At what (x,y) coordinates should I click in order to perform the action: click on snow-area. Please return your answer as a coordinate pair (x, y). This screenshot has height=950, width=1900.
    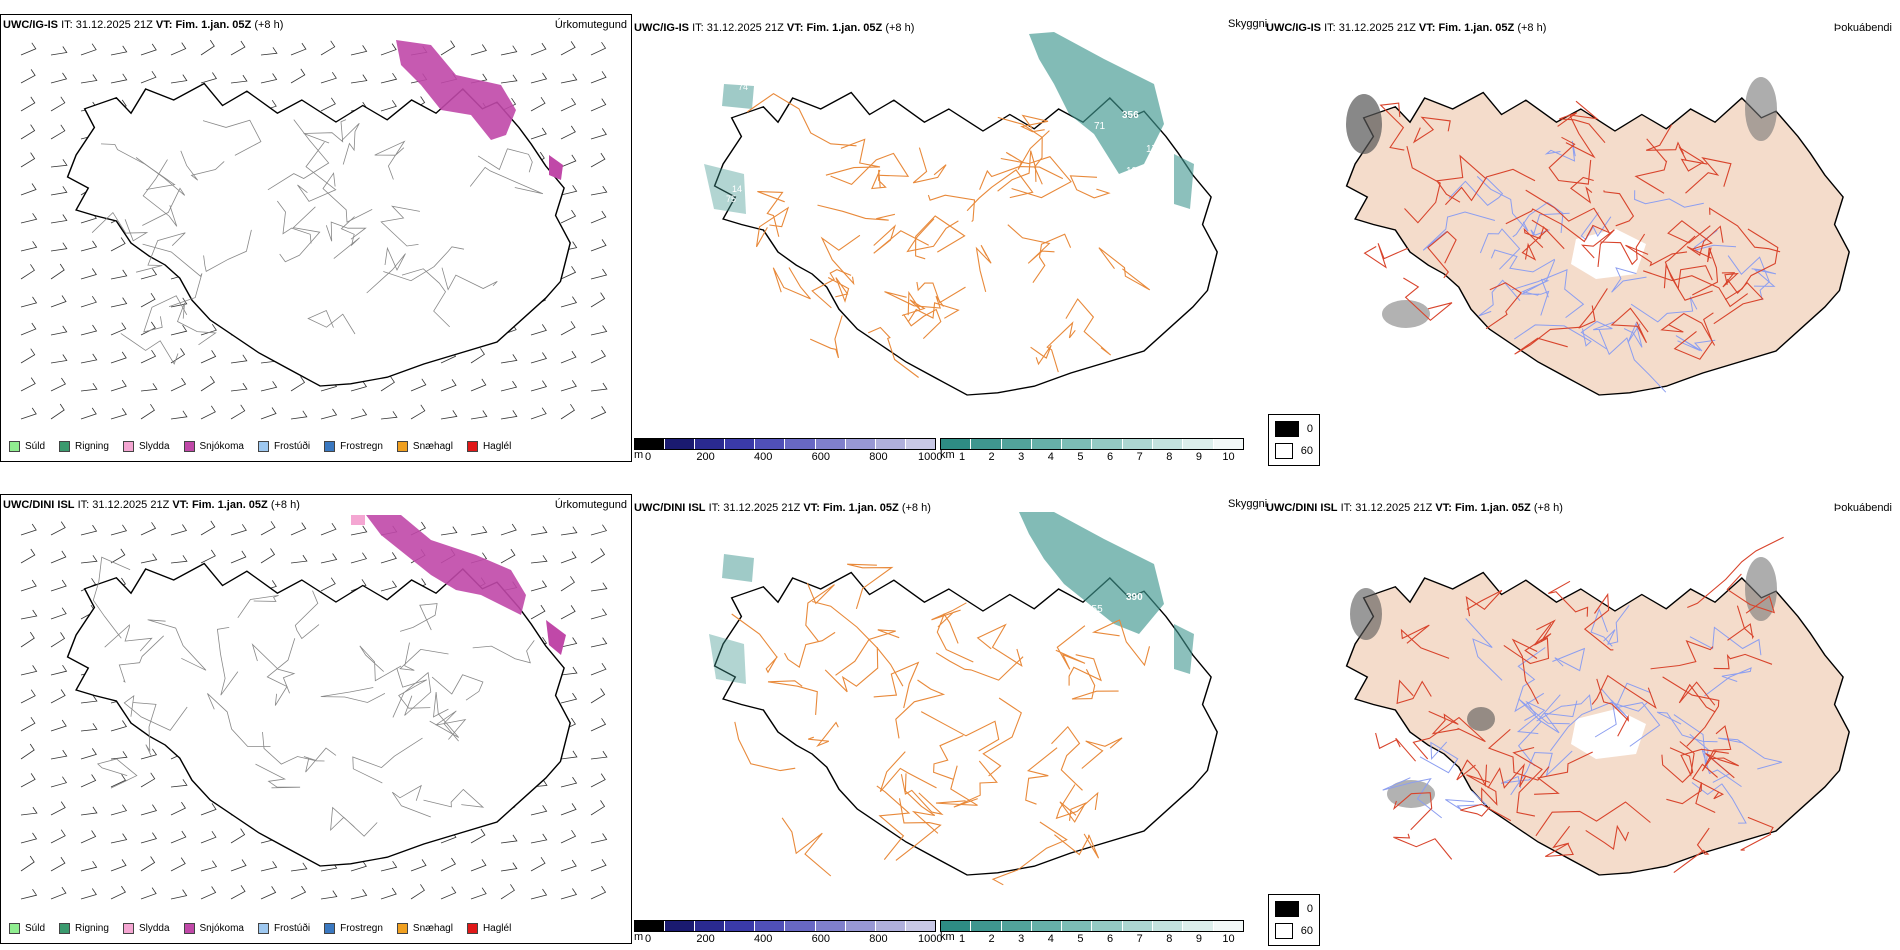
    Looking at the image, I should click on (556, 637).